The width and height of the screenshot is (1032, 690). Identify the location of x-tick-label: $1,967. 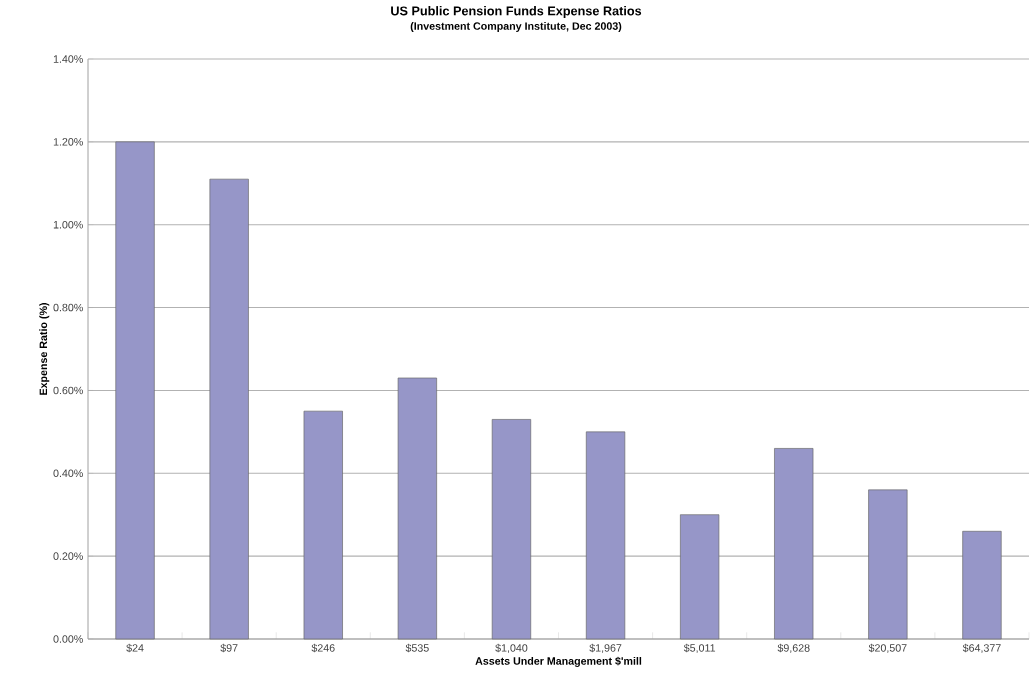
(605, 648).